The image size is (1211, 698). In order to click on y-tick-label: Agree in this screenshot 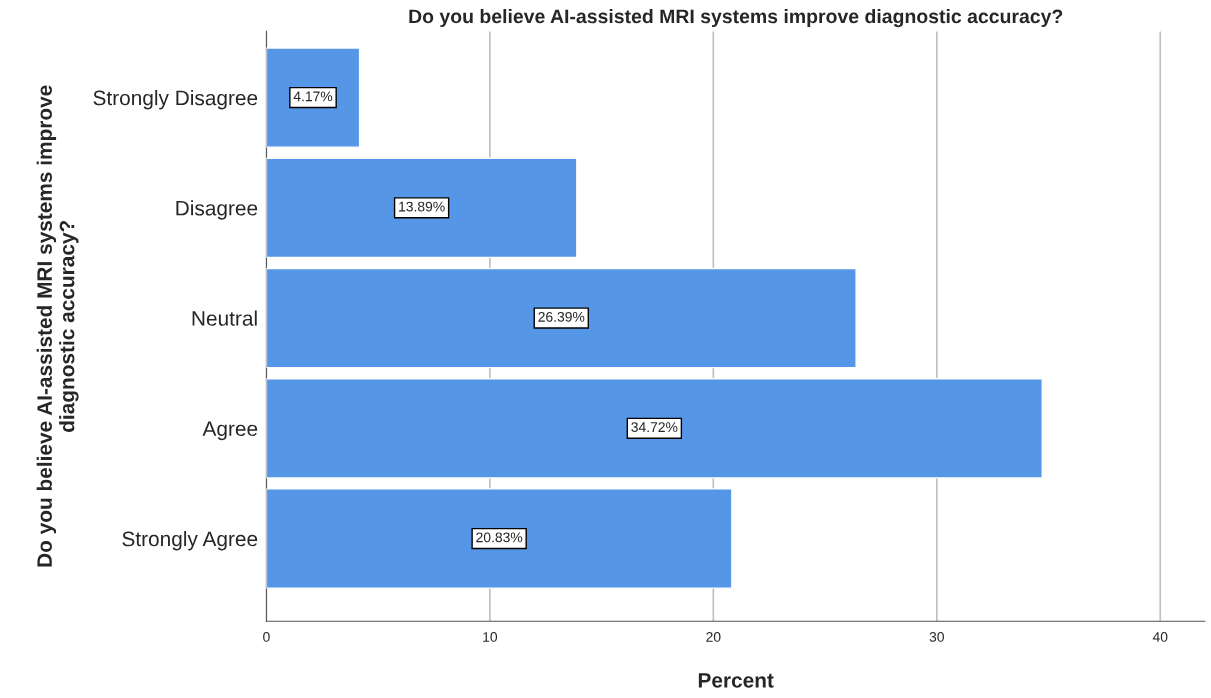, I will do `click(230, 431)`.